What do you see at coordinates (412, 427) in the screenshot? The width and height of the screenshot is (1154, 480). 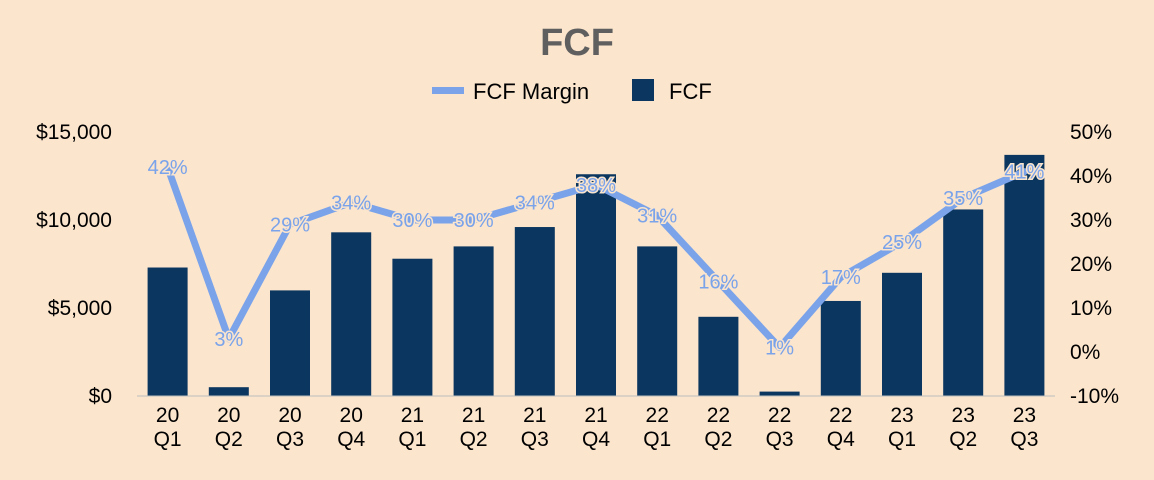 I see `x-axis-tick-label: 21 Q1` at bounding box center [412, 427].